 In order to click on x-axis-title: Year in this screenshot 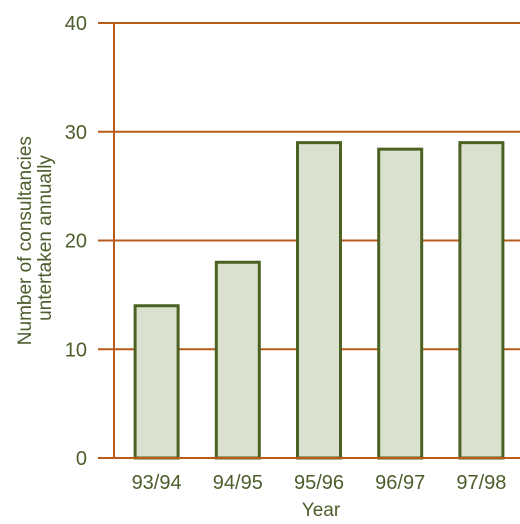, I will do `click(321, 510)`.